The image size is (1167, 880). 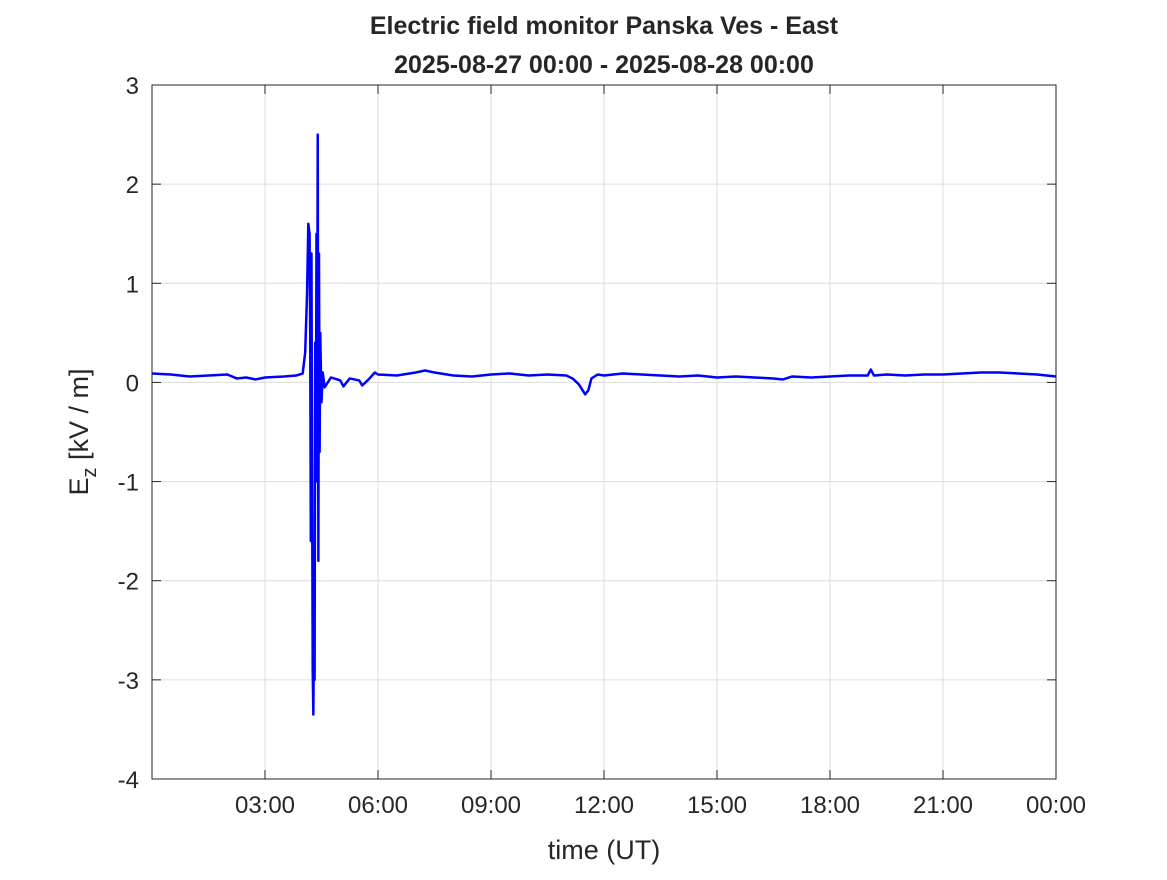 I want to click on x-tick-label: 15:00, so click(x=717, y=805).